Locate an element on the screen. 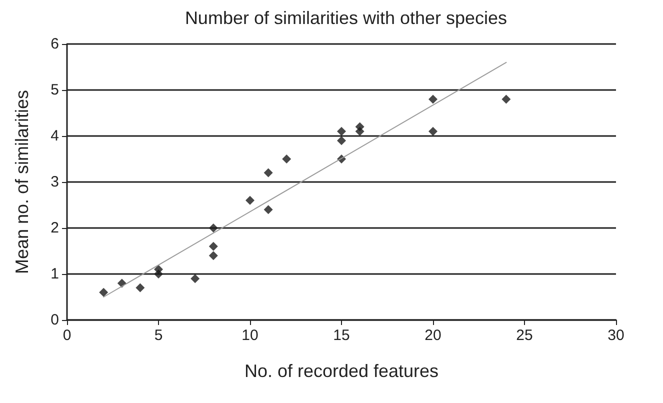 The width and height of the screenshot is (663, 403). x-tick-label: 0 is located at coordinates (67, 335).